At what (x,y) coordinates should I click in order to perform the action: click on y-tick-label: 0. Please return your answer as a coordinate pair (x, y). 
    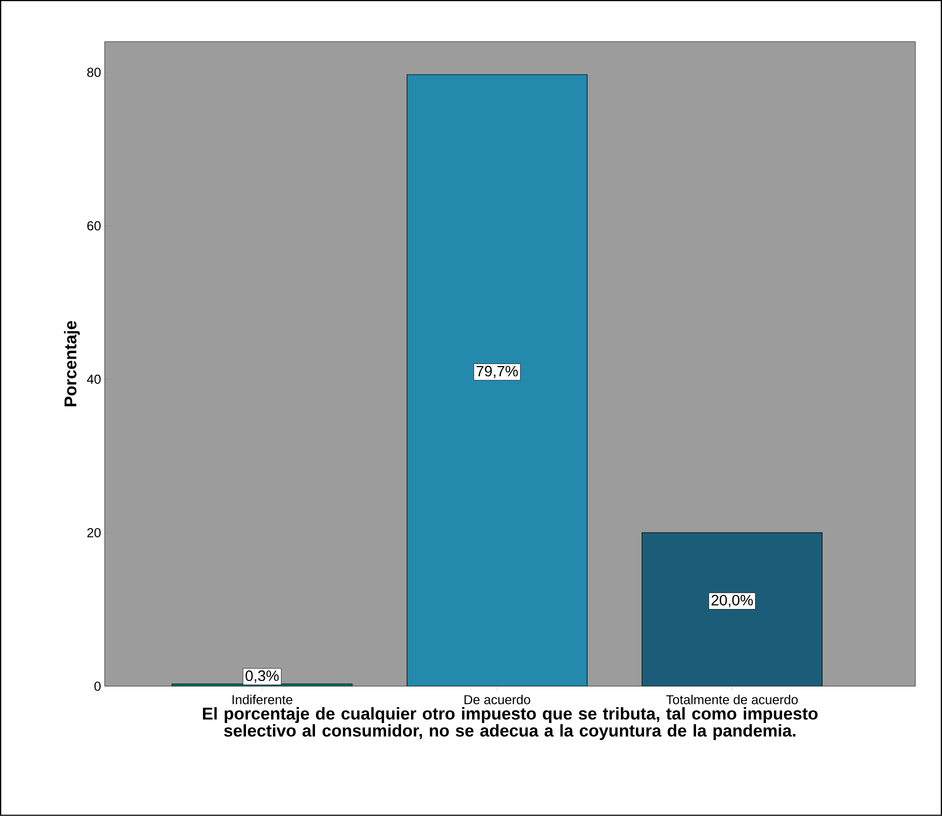
    Looking at the image, I should click on (97, 686).